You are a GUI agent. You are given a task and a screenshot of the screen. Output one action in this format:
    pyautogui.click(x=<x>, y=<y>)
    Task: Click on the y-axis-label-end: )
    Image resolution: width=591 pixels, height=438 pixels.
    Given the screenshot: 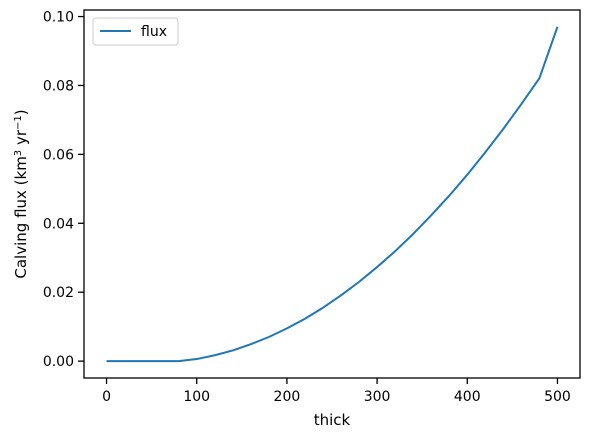 What is the action you would take?
    pyautogui.click(x=21, y=112)
    